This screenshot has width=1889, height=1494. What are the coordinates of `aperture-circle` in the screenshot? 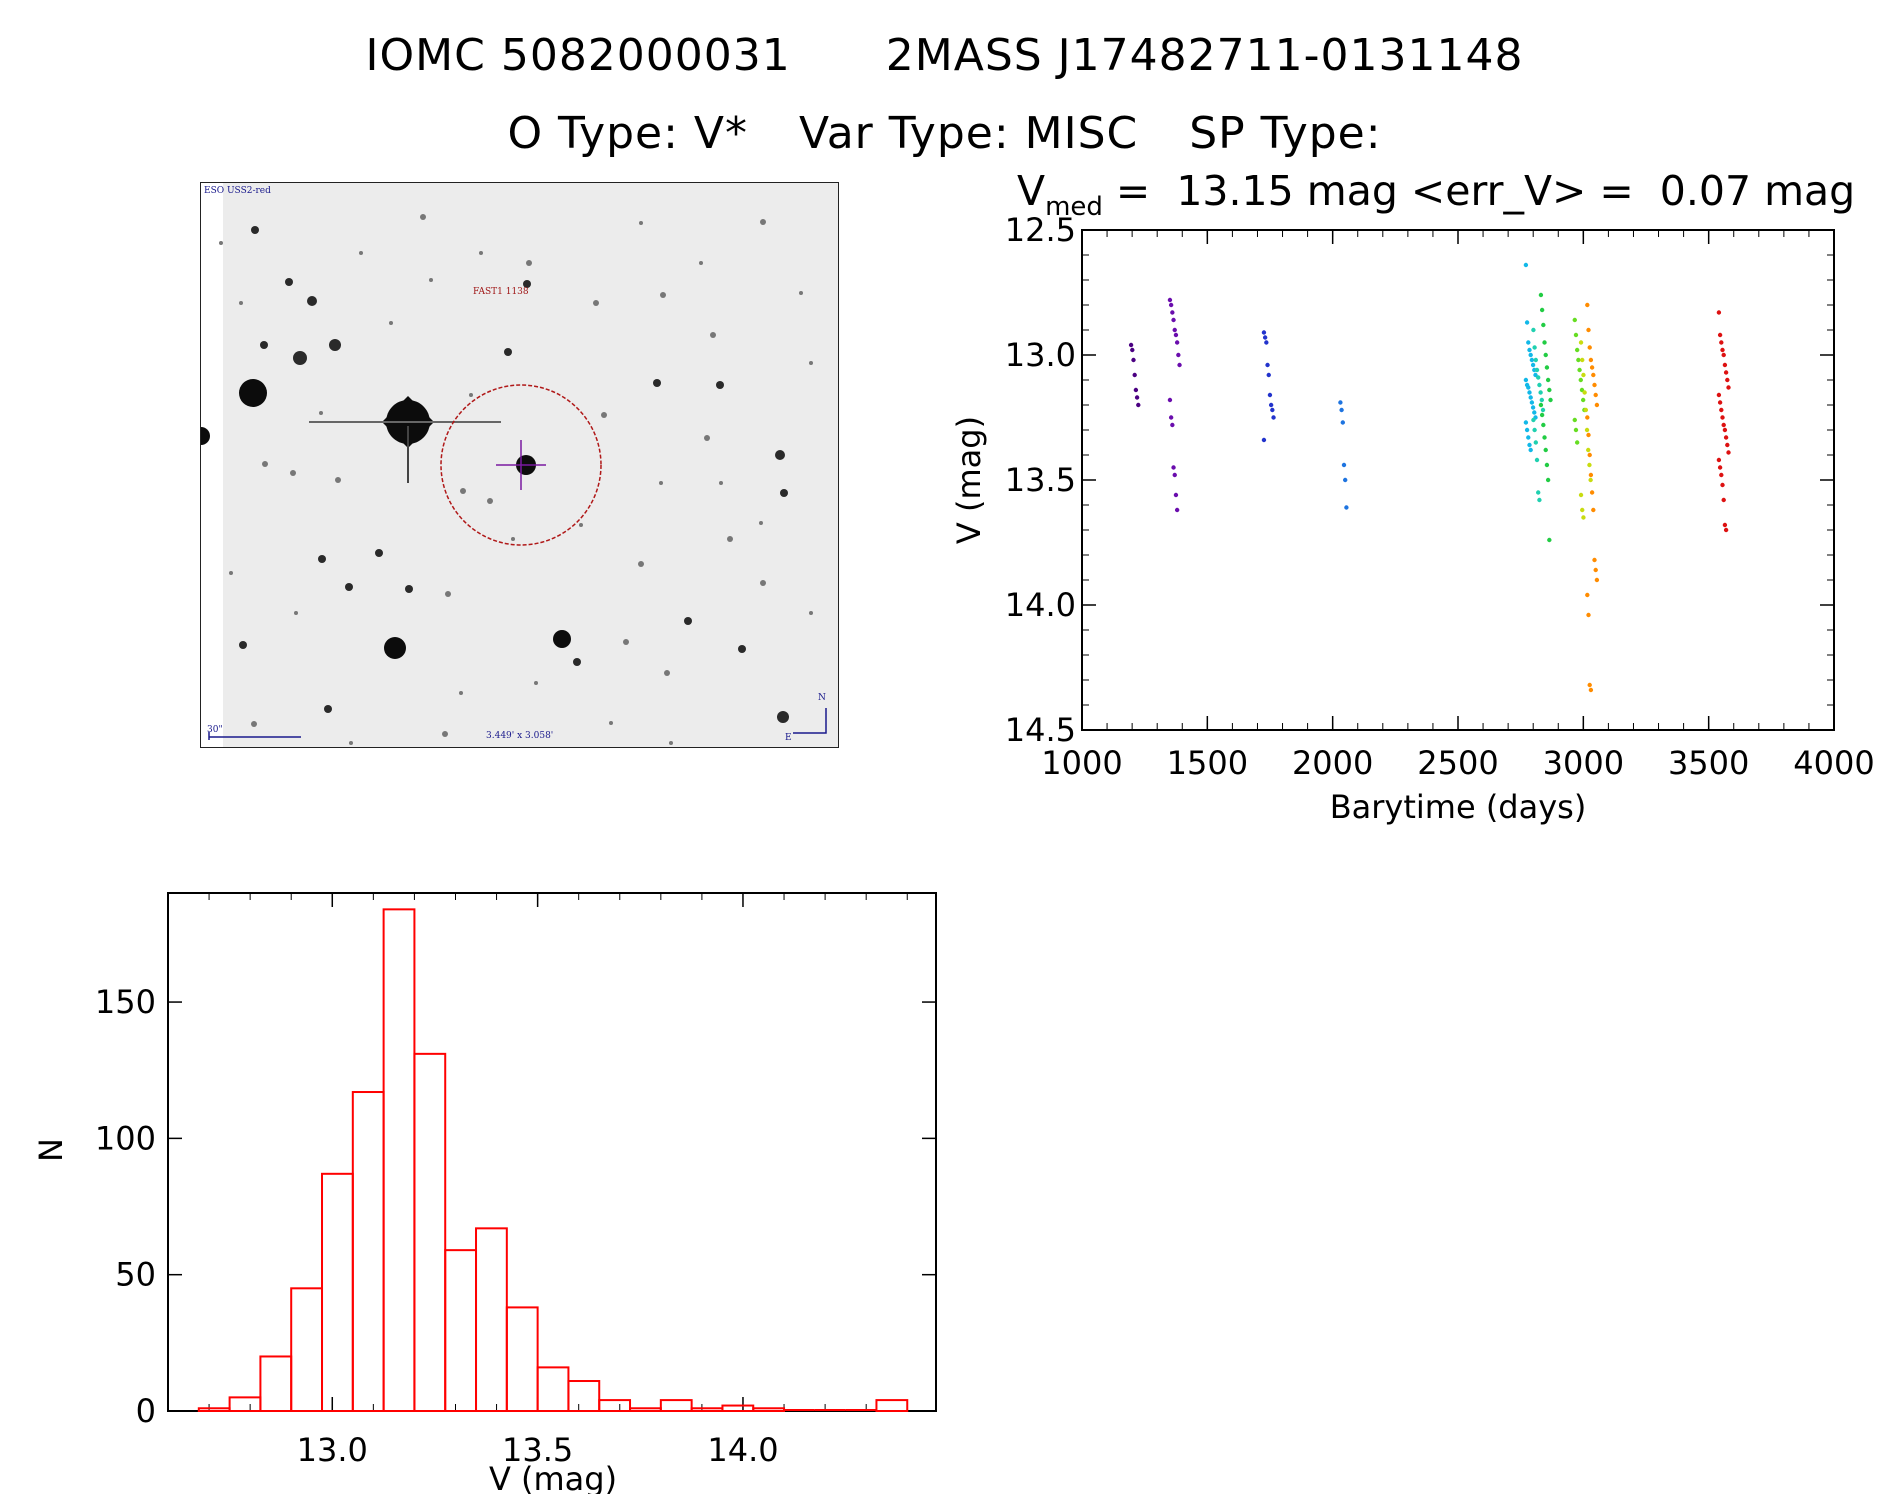 It's located at (521, 465).